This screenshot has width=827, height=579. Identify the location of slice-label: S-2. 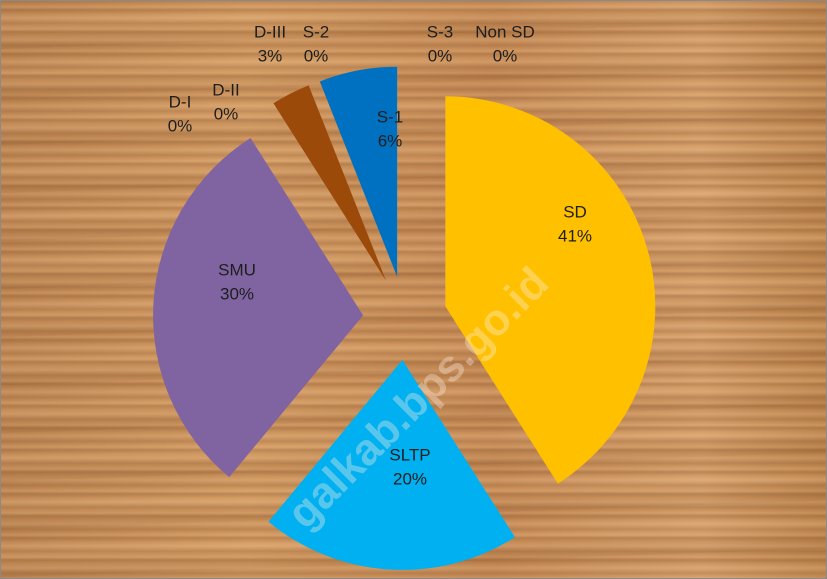
(316, 31).